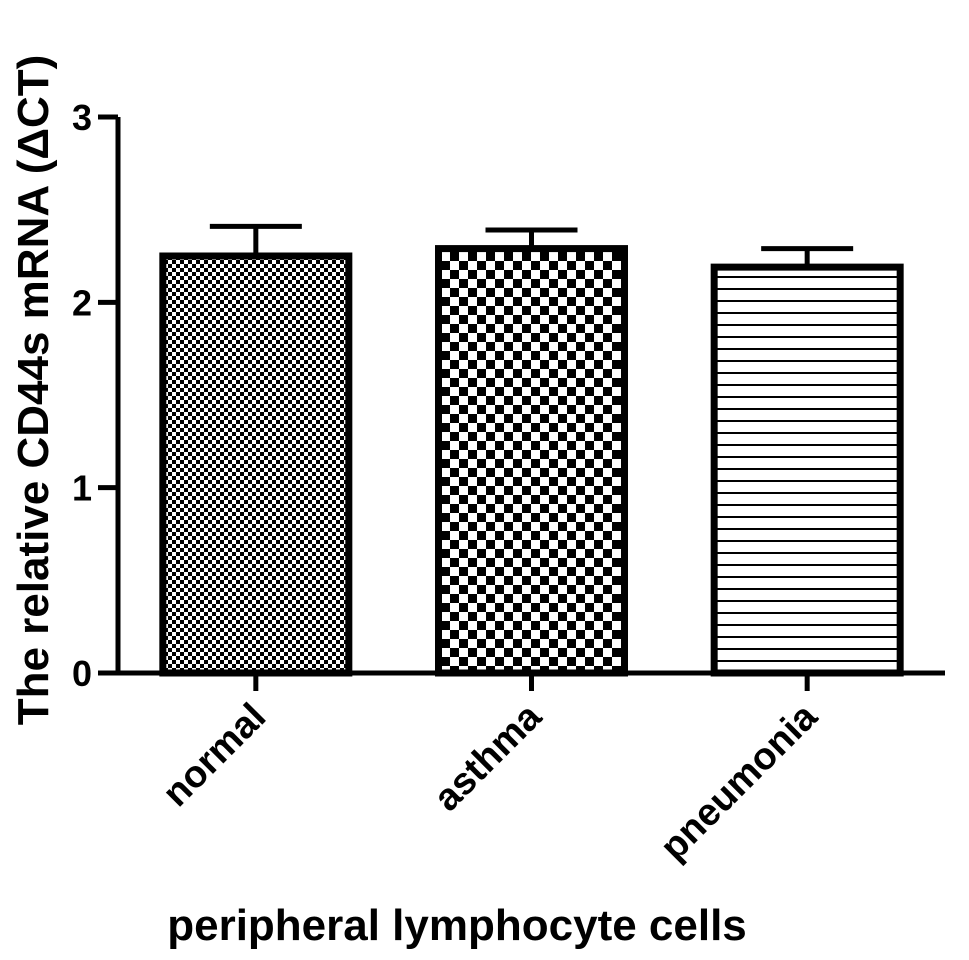 This screenshot has width=969, height=960. Describe the element at coordinates (457, 925) in the screenshot. I see `x-axis-title: peripheral lymphocyte cells` at that location.